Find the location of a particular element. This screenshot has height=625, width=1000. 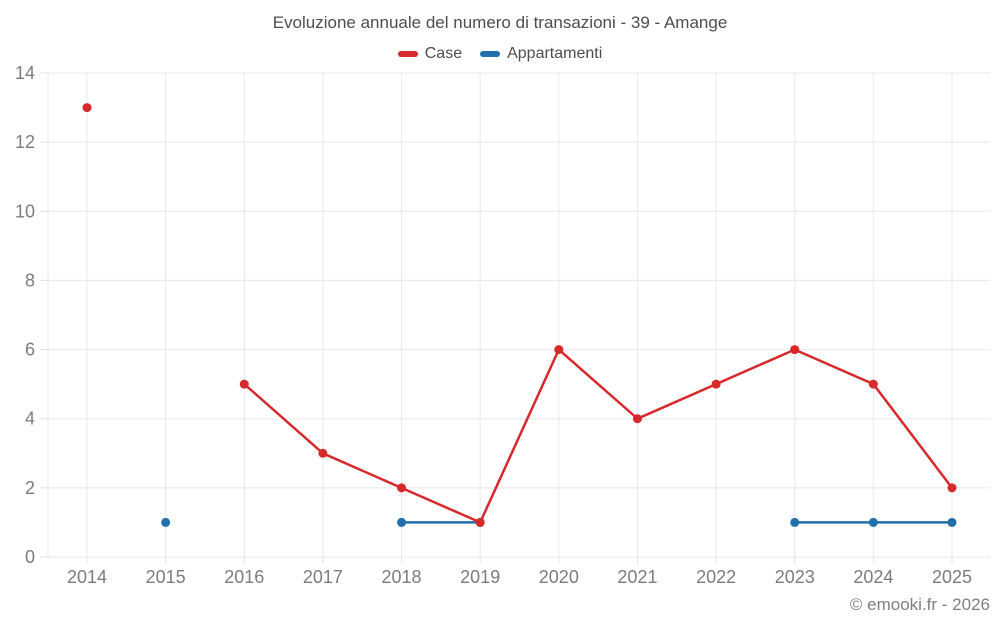

legend-item-case: Case is located at coordinates (430, 54).